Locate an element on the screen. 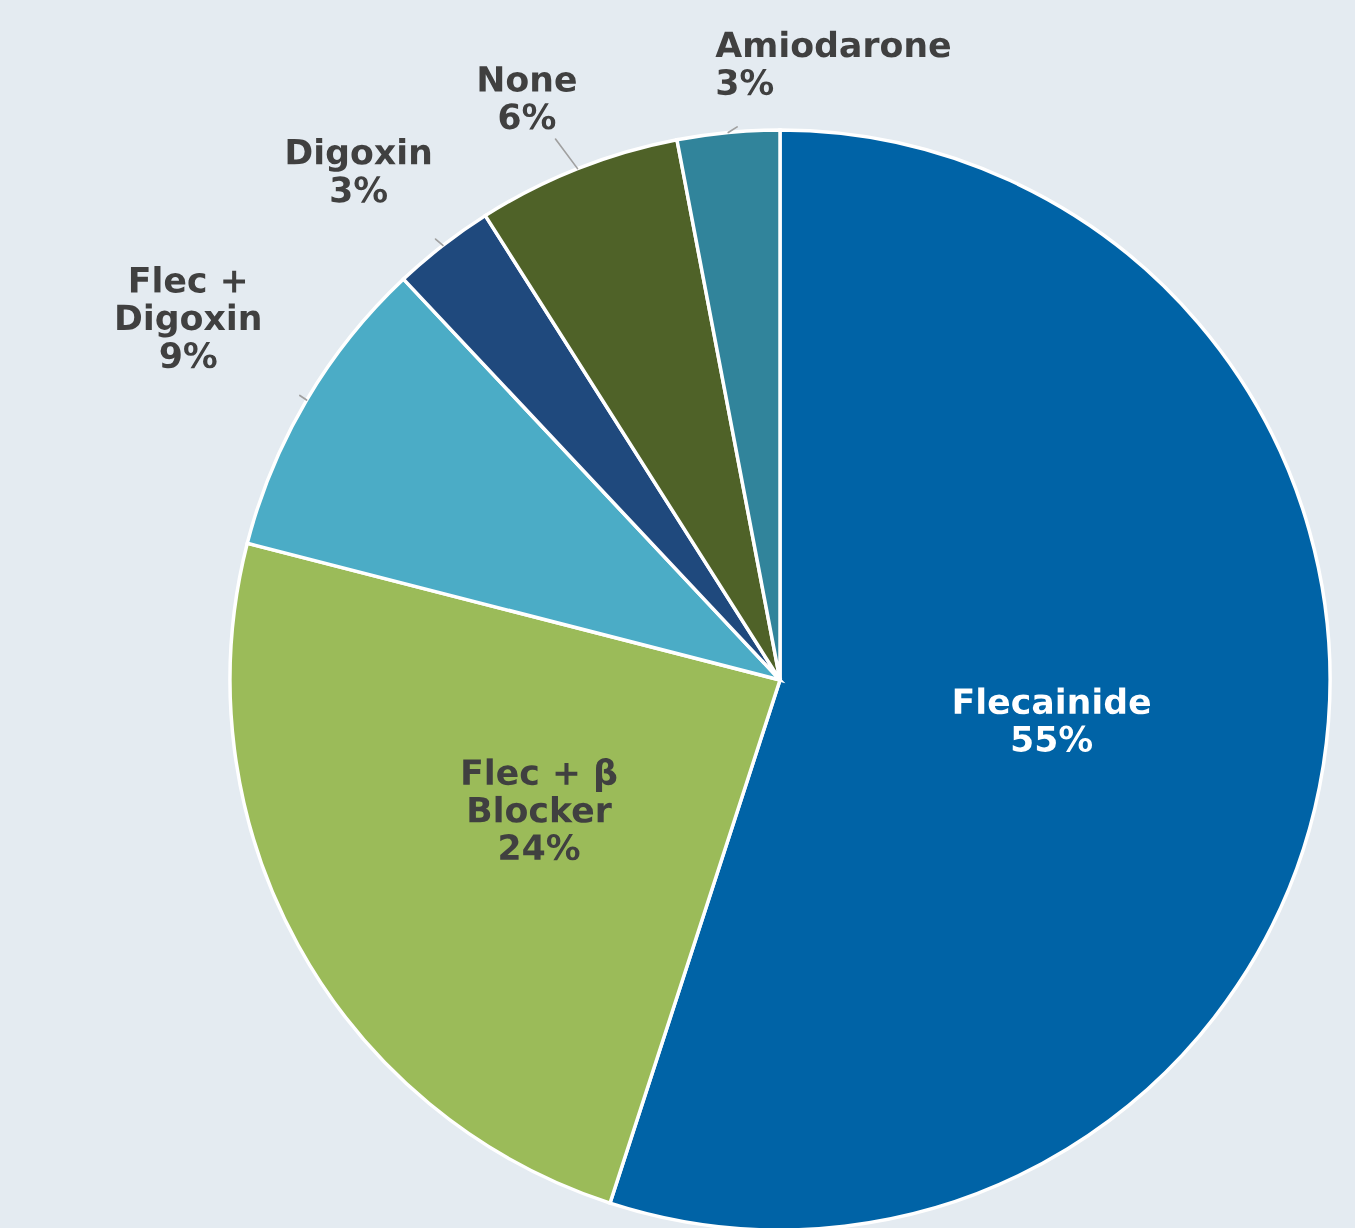 This screenshot has width=1355, height=1228. data-label: 6% is located at coordinates (527, 116).